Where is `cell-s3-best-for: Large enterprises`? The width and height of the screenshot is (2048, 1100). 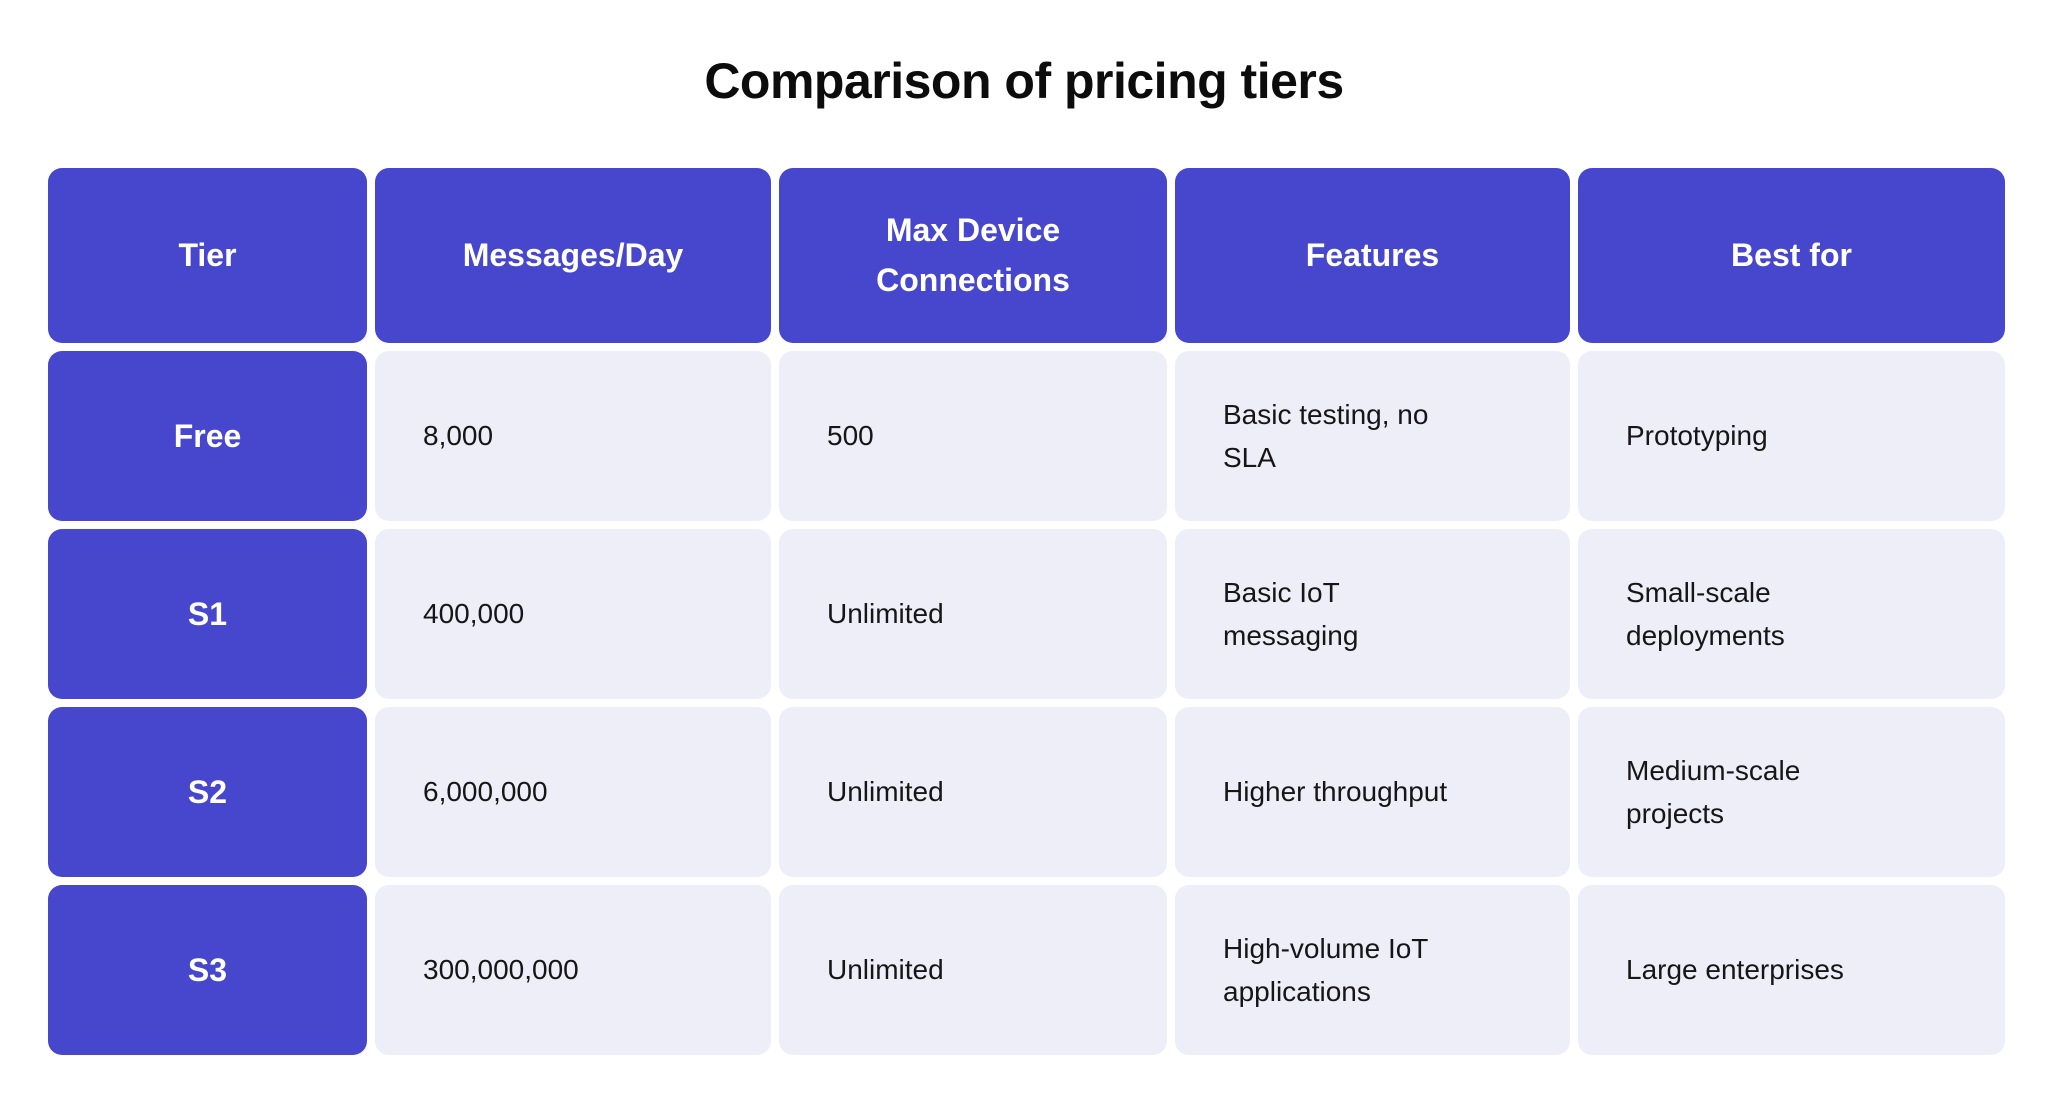 cell-s3-best-for: Large enterprises is located at coordinates (1791, 970).